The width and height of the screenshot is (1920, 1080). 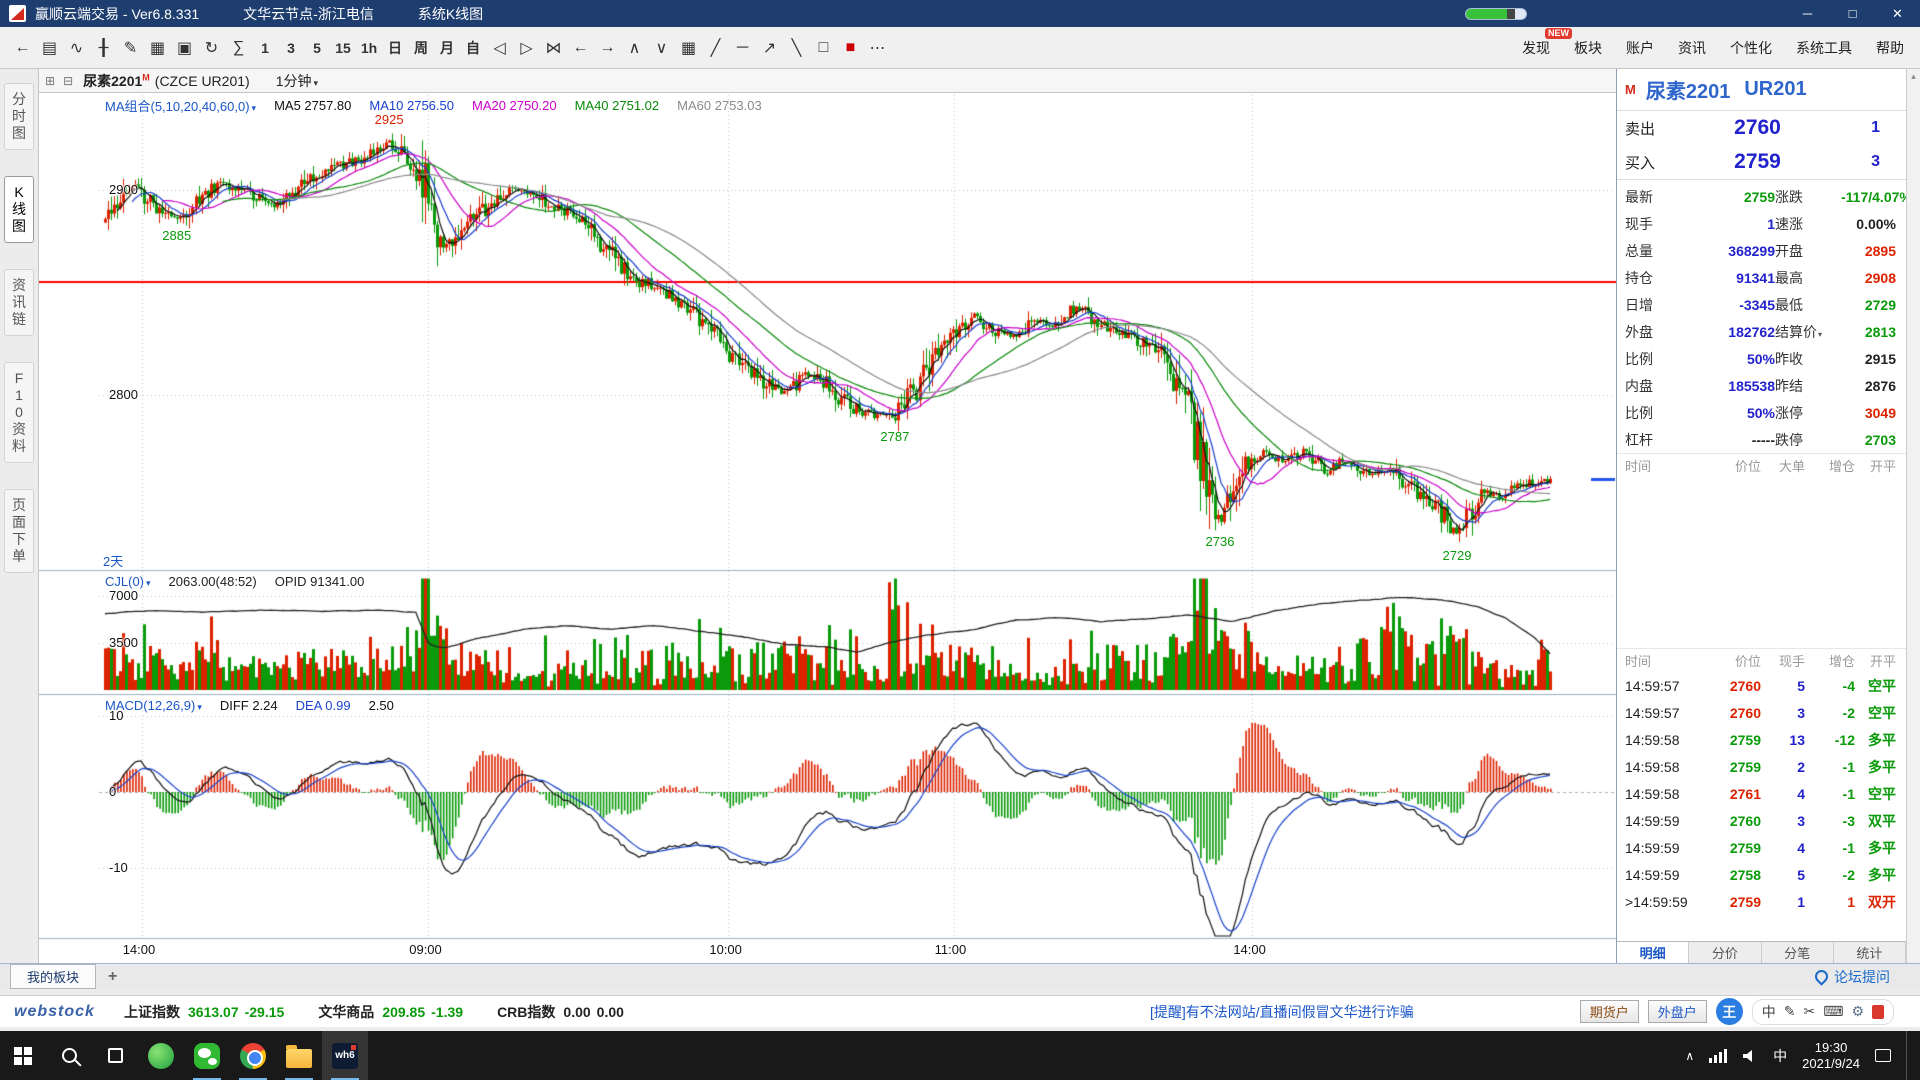 I want to click on ime-language-indicator: 中, so click(x=1780, y=1055).